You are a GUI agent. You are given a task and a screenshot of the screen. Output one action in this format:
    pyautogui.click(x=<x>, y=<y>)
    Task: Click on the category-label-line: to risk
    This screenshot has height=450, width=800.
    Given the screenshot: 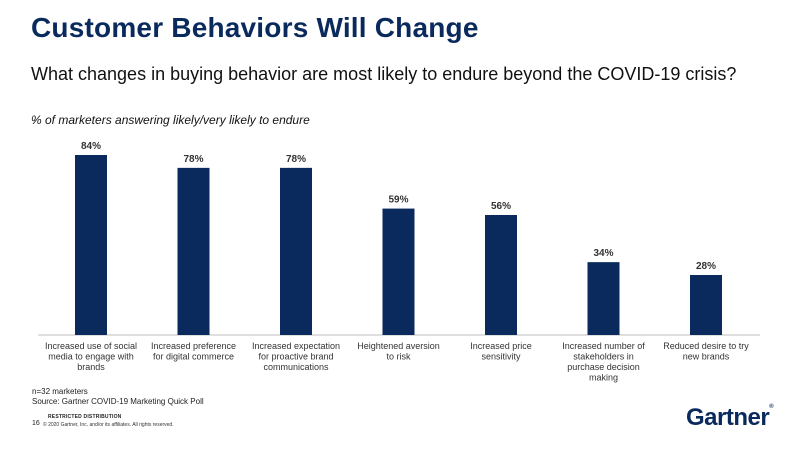 What is the action you would take?
    pyautogui.click(x=398, y=357)
    